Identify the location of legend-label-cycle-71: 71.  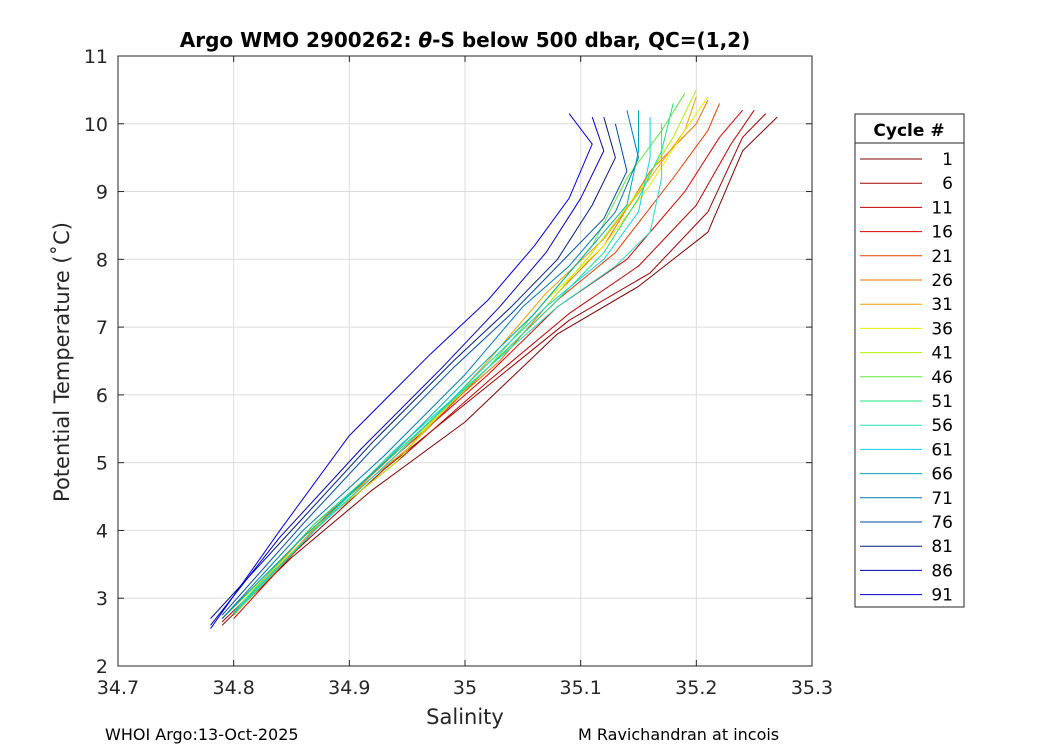
(942, 499).